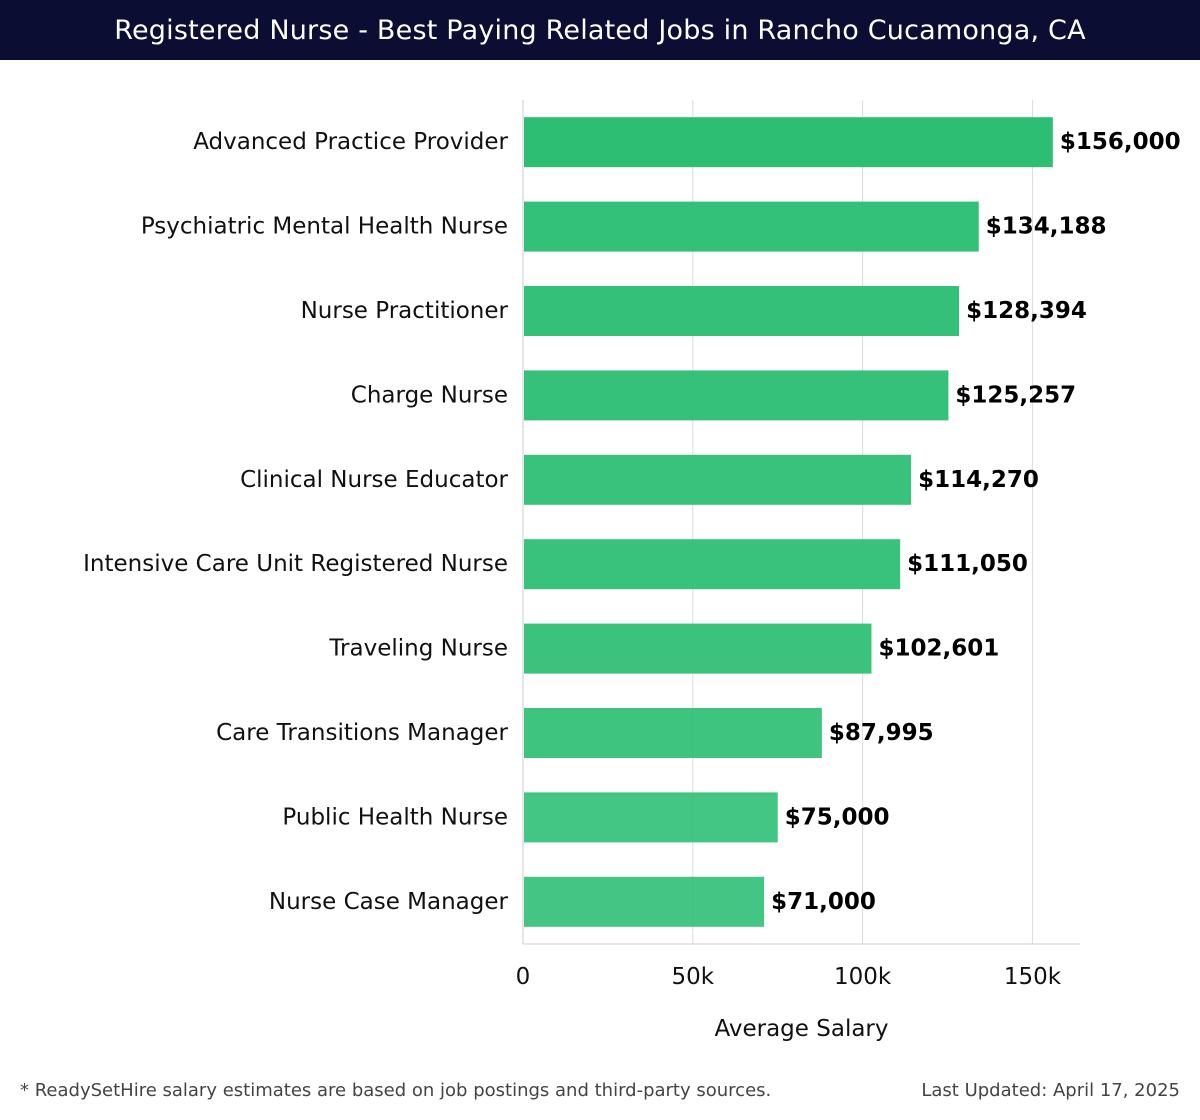 The image size is (1200, 1120). Describe the element at coordinates (389, 902) in the screenshot. I see `category-label-9: Nurse Case Manager` at that location.